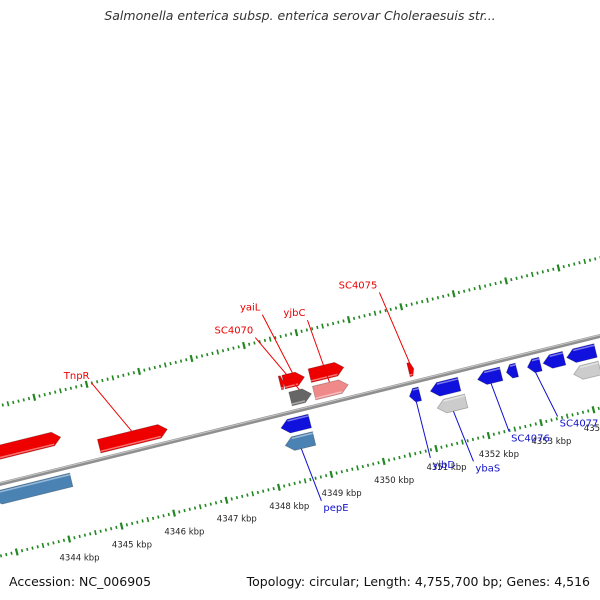  What do you see at coordinates (487, 468) in the screenshot?
I see `gene-label: ybaS` at bounding box center [487, 468].